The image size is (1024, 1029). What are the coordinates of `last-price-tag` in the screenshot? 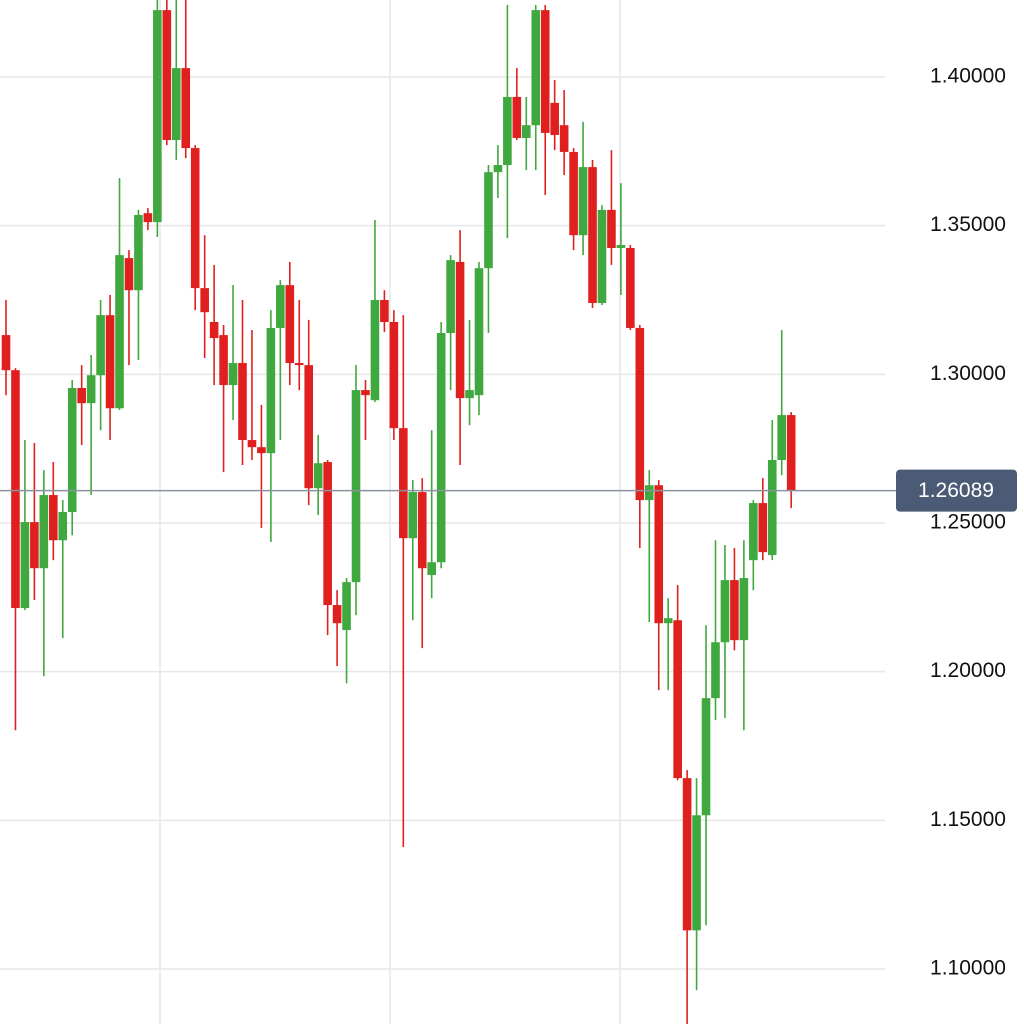 It's located at (956, 490).